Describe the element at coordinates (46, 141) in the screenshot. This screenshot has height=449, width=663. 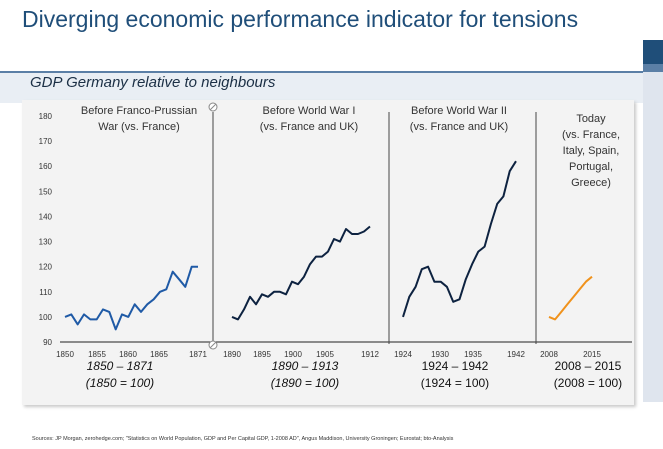
I see `y-tick-label: 170` at that location.